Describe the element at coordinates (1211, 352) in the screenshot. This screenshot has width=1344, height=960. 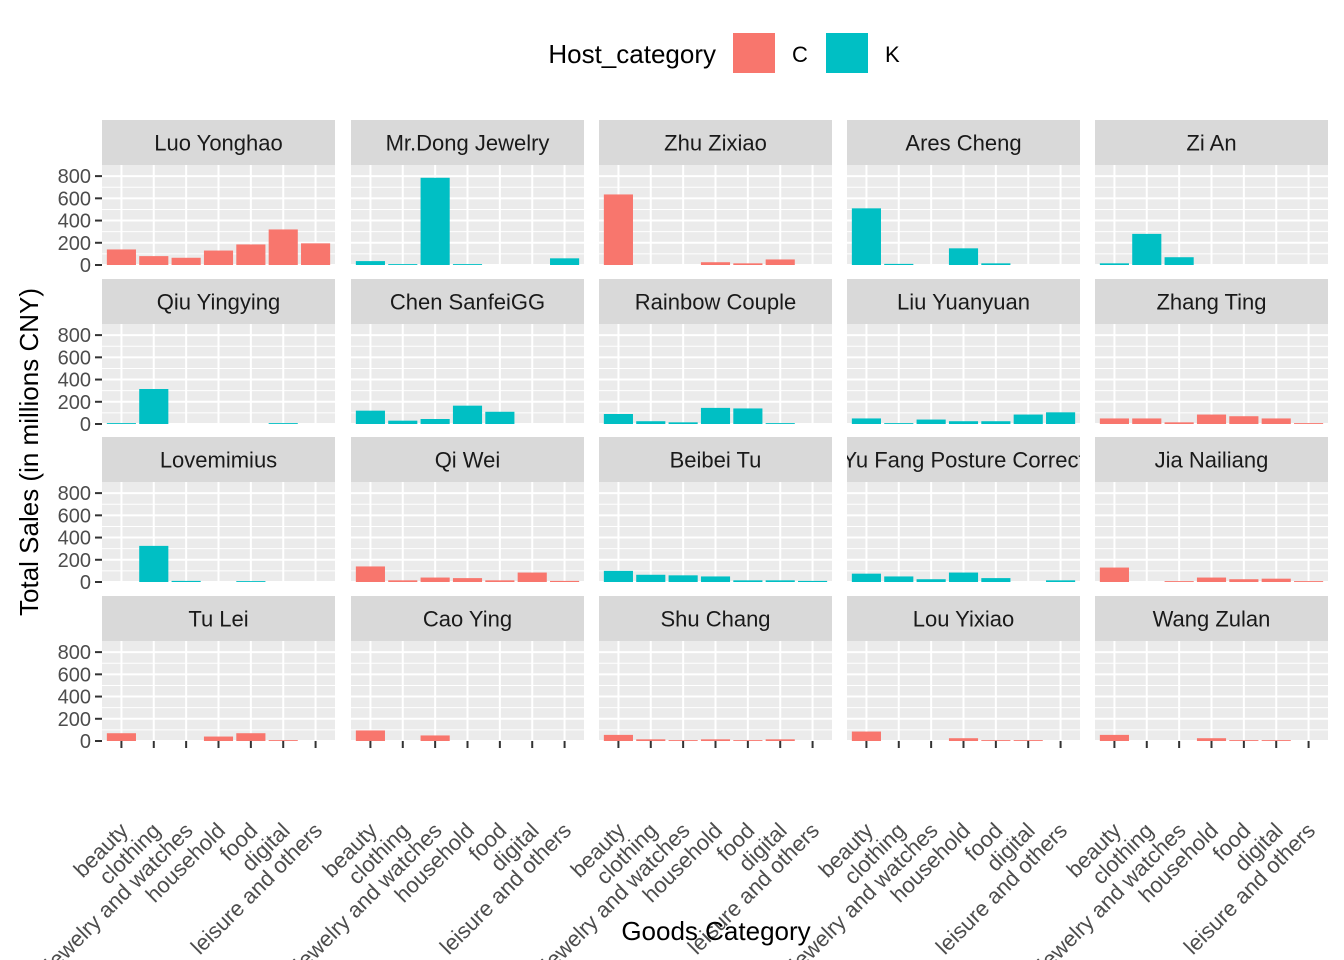
I see `facet-zhang-ting: Zhang Ting` at that location.